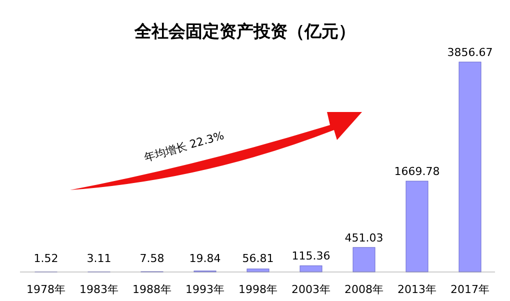 Image resolution: width=510 pixels, height=301 pixels. What do you see at coordinates (417, 171) in the screenshot?
I see `data-label: 1669.78` at bounding box center [417, 171].